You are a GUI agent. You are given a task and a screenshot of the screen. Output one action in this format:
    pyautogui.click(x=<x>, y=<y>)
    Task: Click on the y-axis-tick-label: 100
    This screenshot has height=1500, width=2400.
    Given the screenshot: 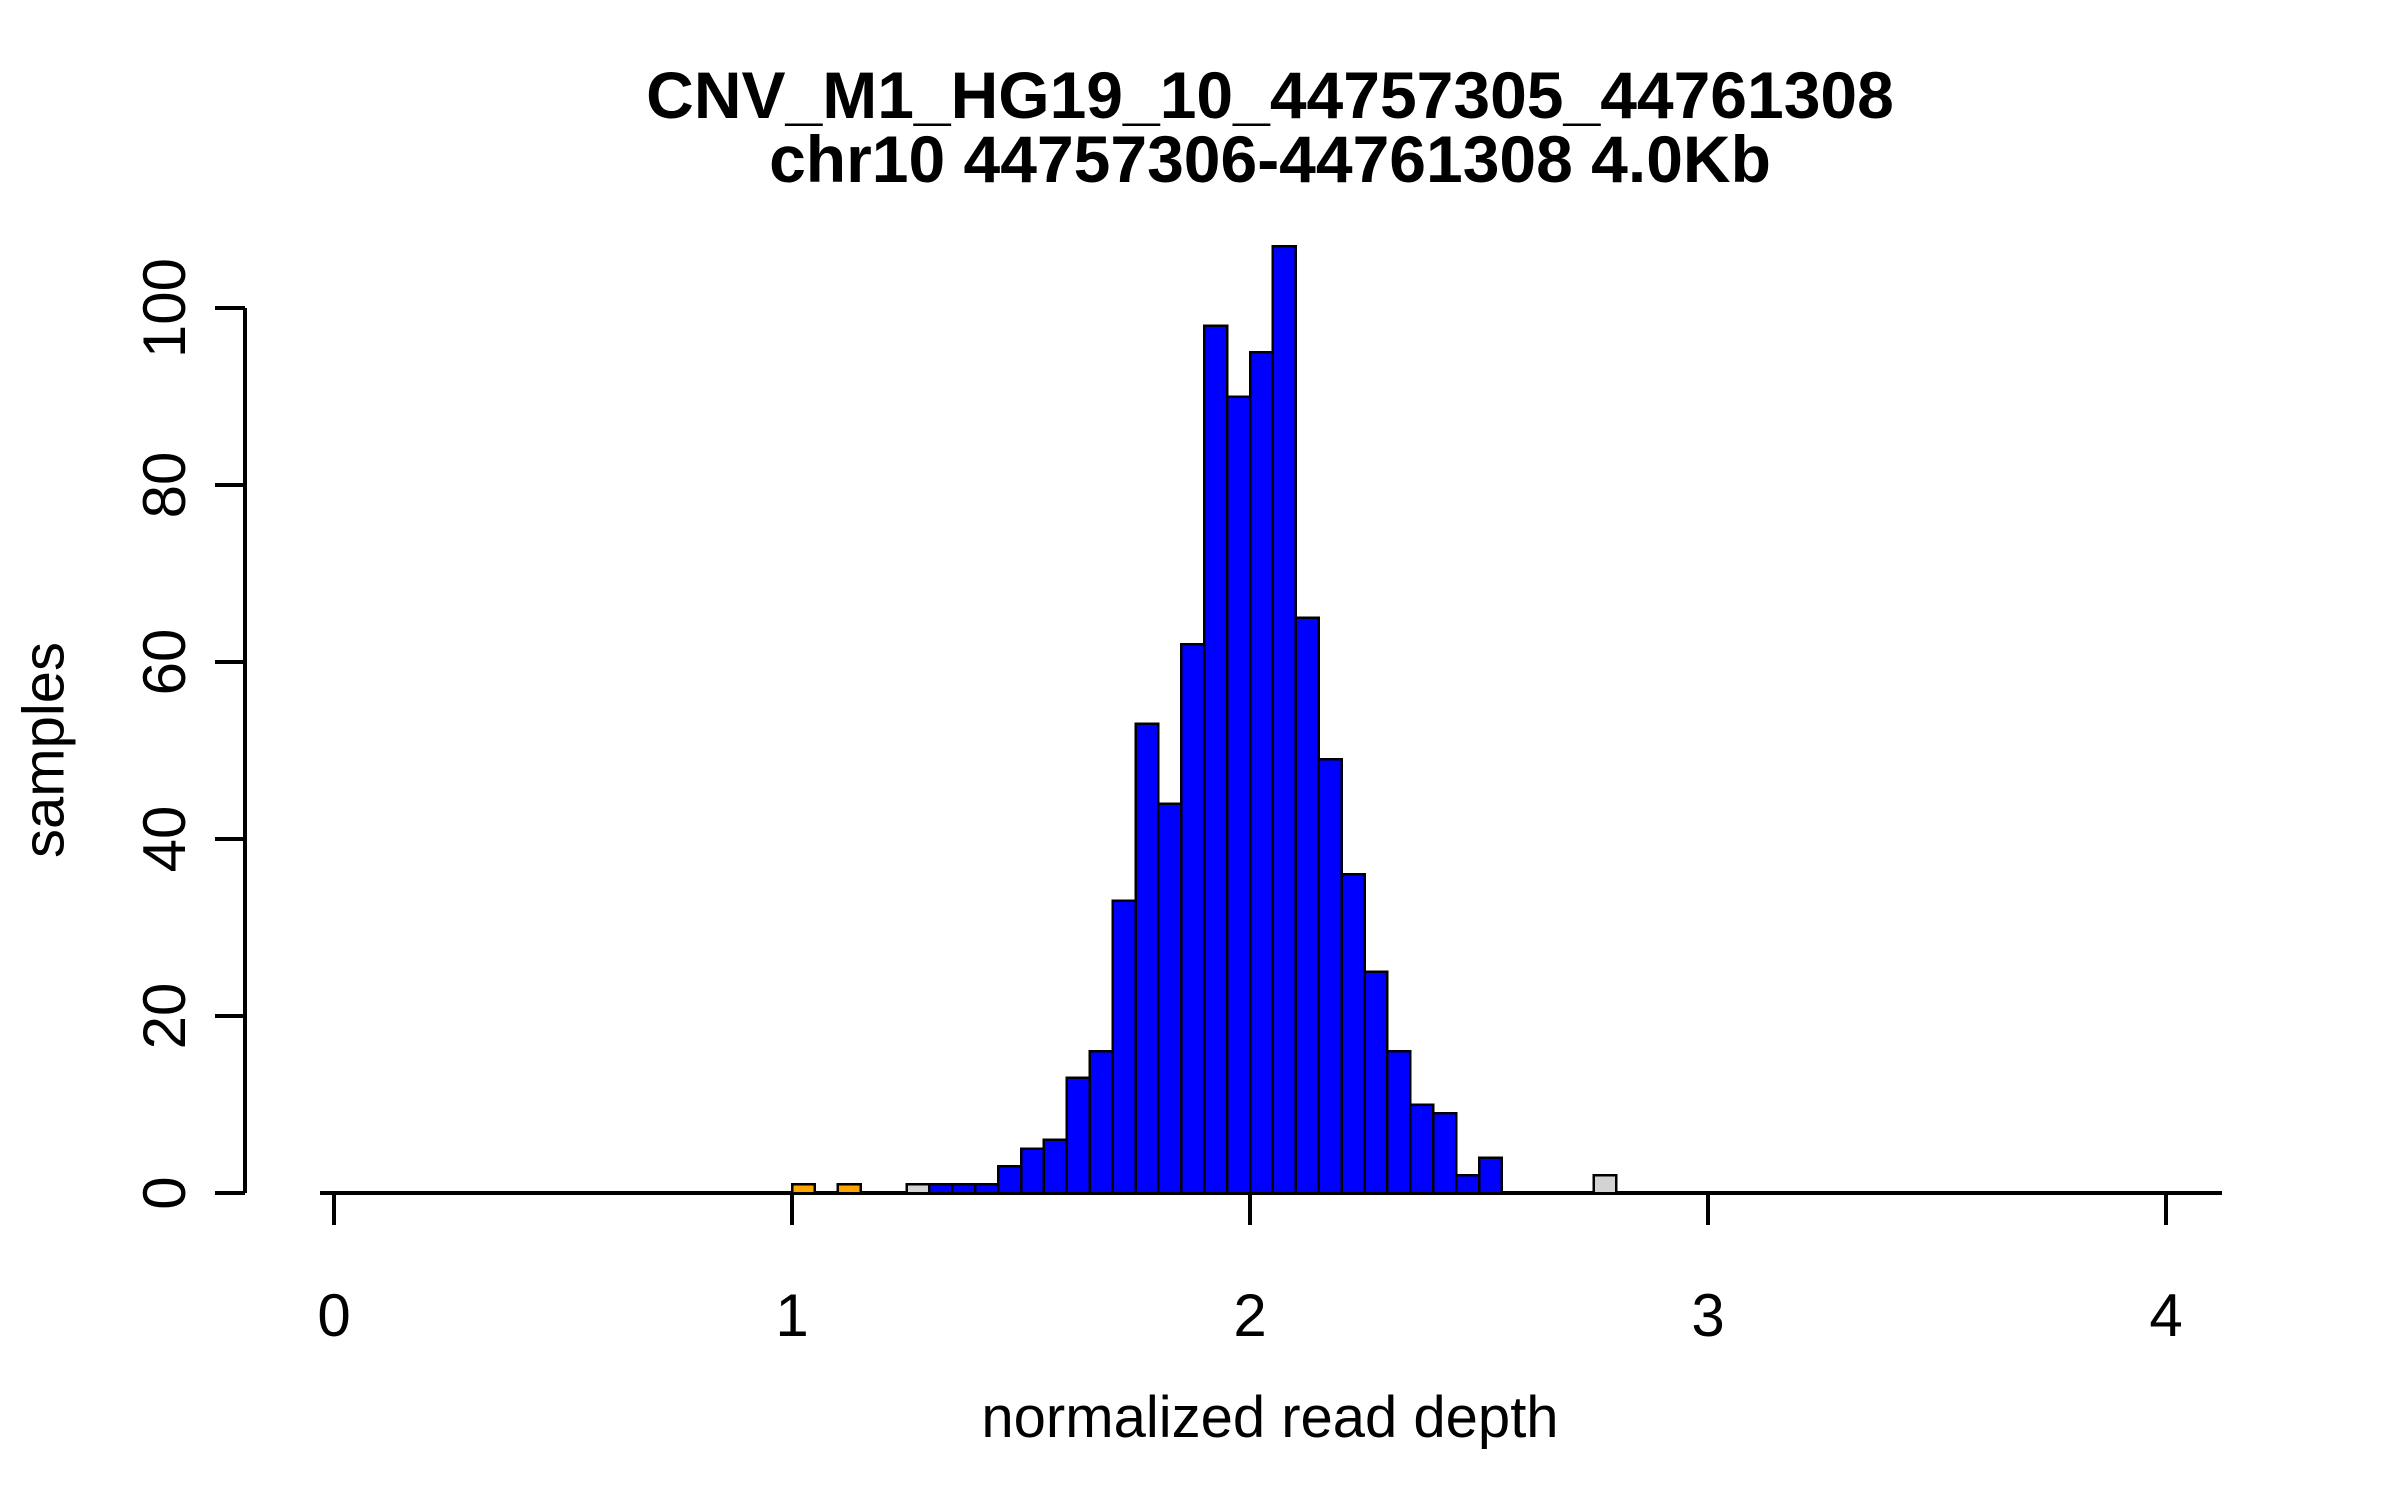 What is the action you would take?
    pyautogui.click(x=164, y=308)
    